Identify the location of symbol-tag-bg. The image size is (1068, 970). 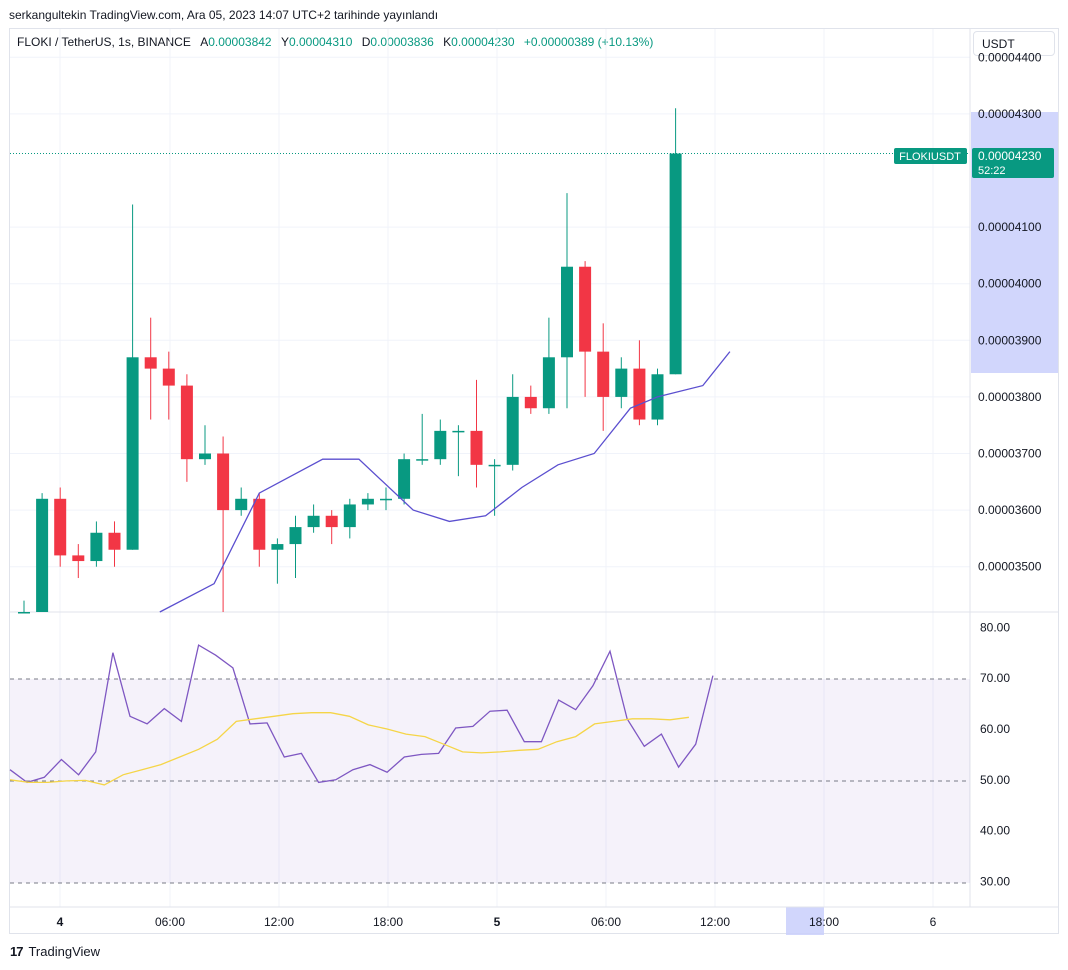
(930, 156).